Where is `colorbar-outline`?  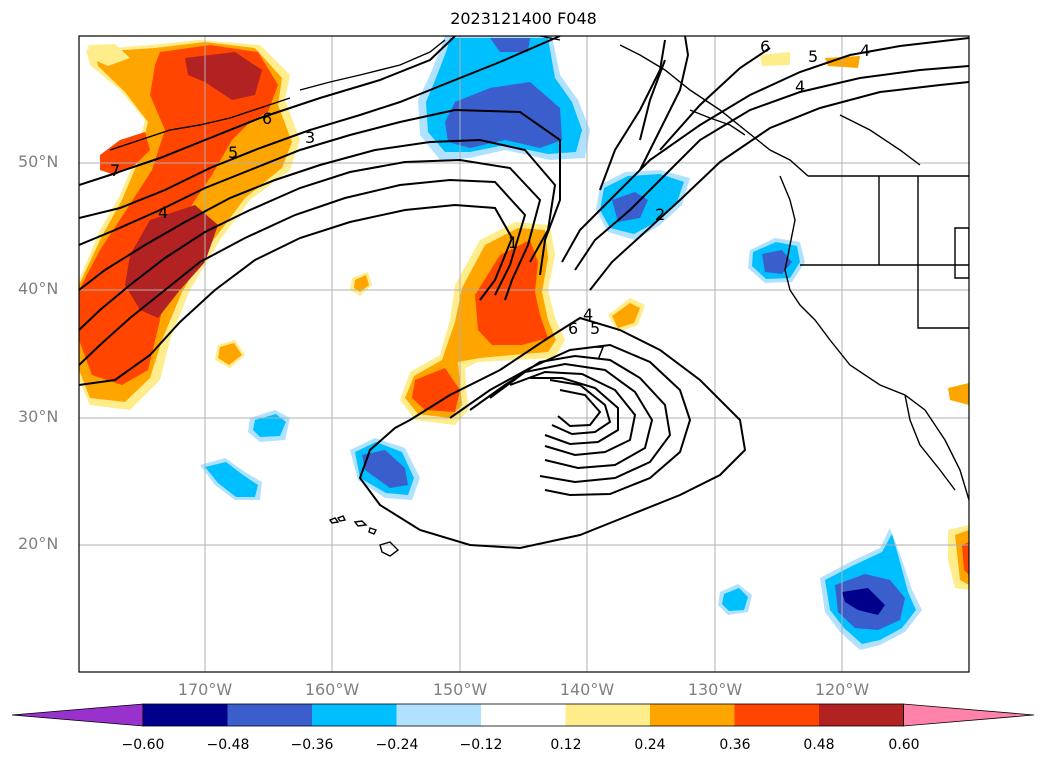
colorbar-outline is located at coordinates (523, 715).